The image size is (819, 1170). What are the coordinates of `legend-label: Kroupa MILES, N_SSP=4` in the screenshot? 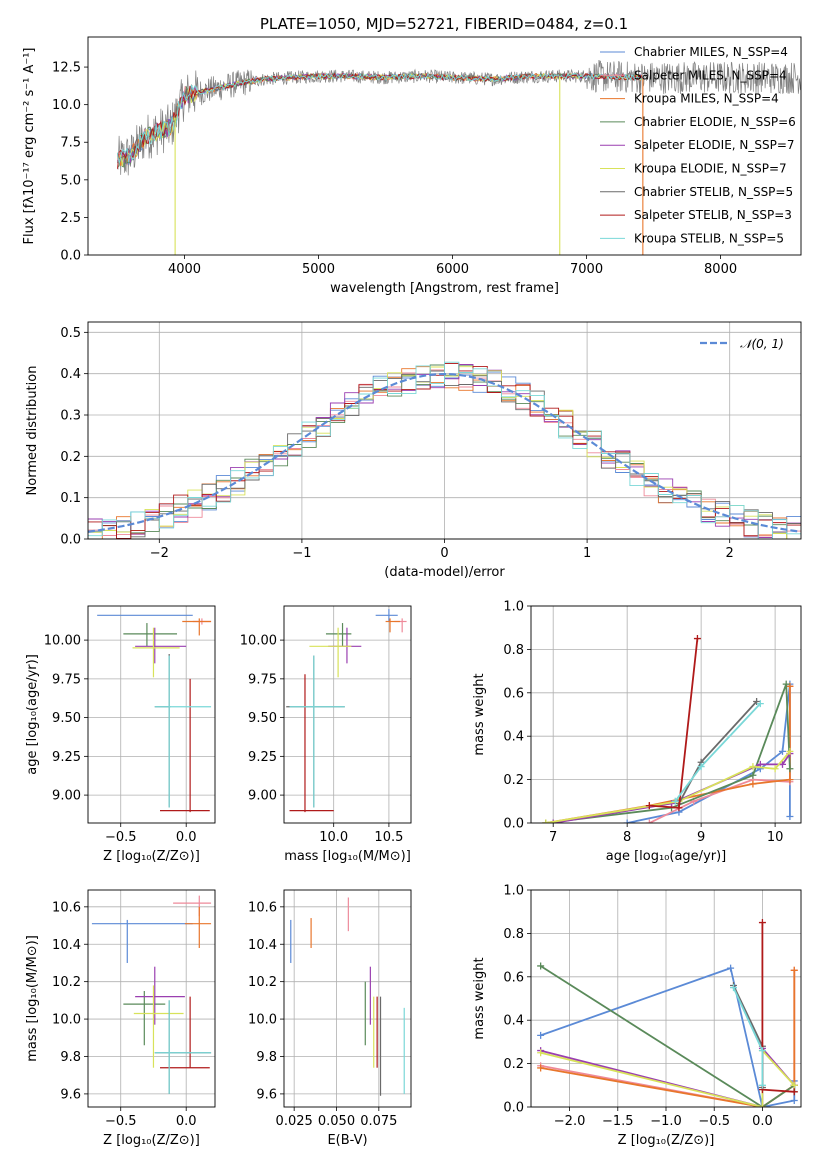 It's located at (706, 99).